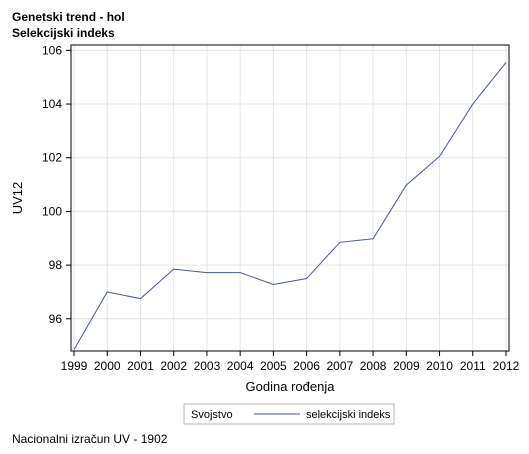 The width and height of the screenshot is (529, 454). I want to click on x-axis-title: Godina rođenja, so click(291, 386).